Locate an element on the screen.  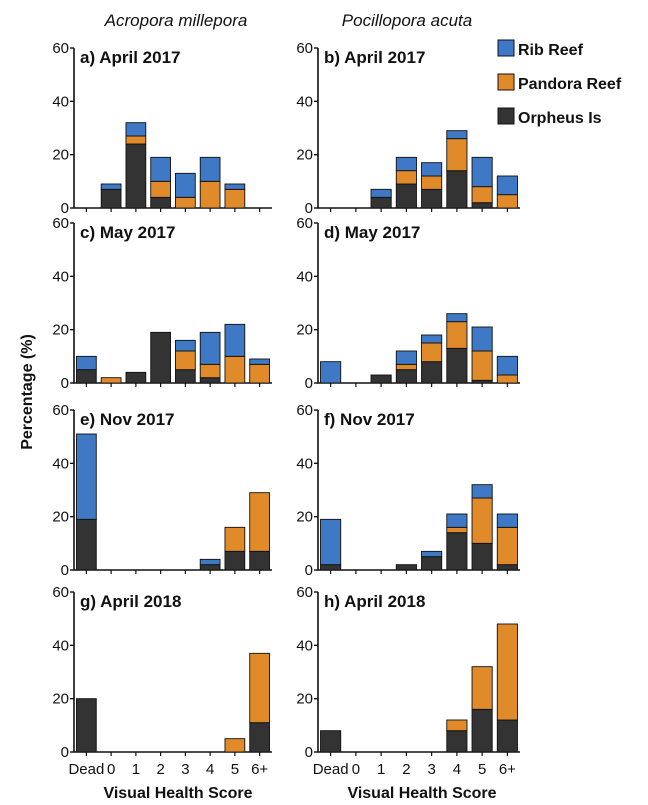
x-axis-label-right: Visual Health Score is located at coordinates (421, 793).